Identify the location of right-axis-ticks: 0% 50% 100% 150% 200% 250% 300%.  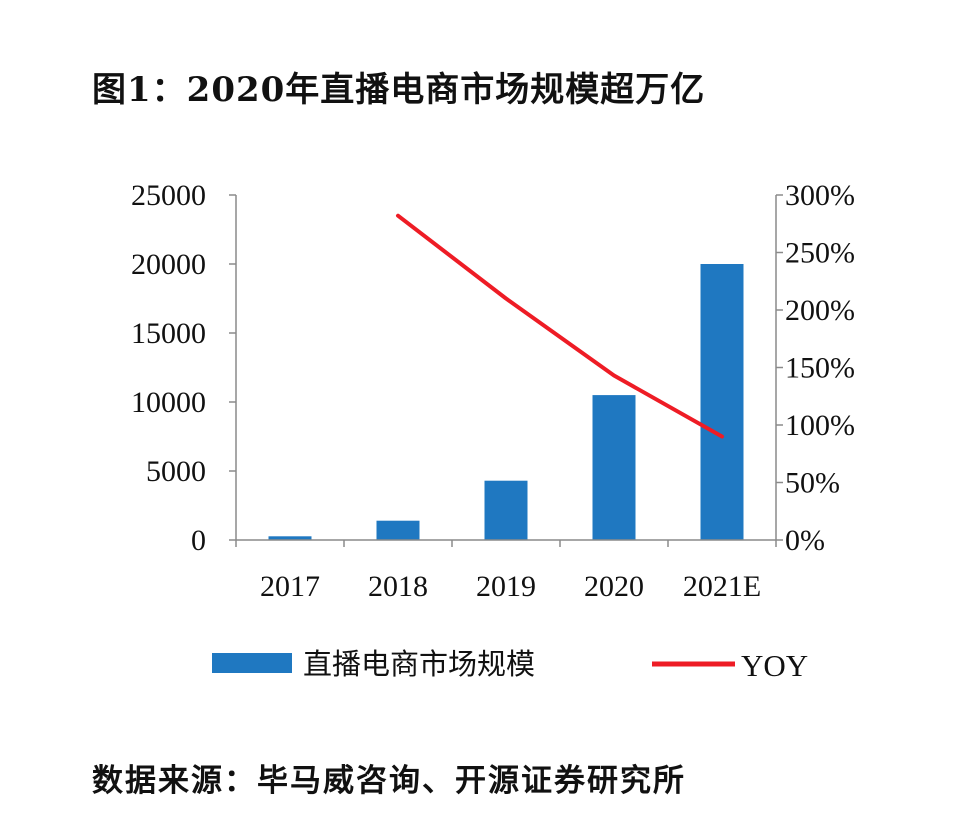
(815, 368).